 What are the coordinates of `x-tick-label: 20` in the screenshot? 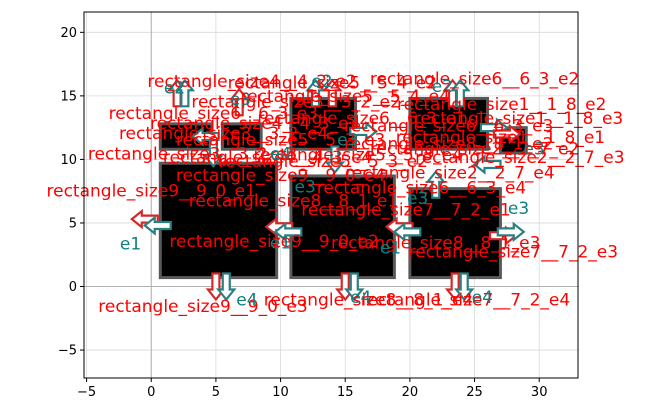 It's located at (410, 392).